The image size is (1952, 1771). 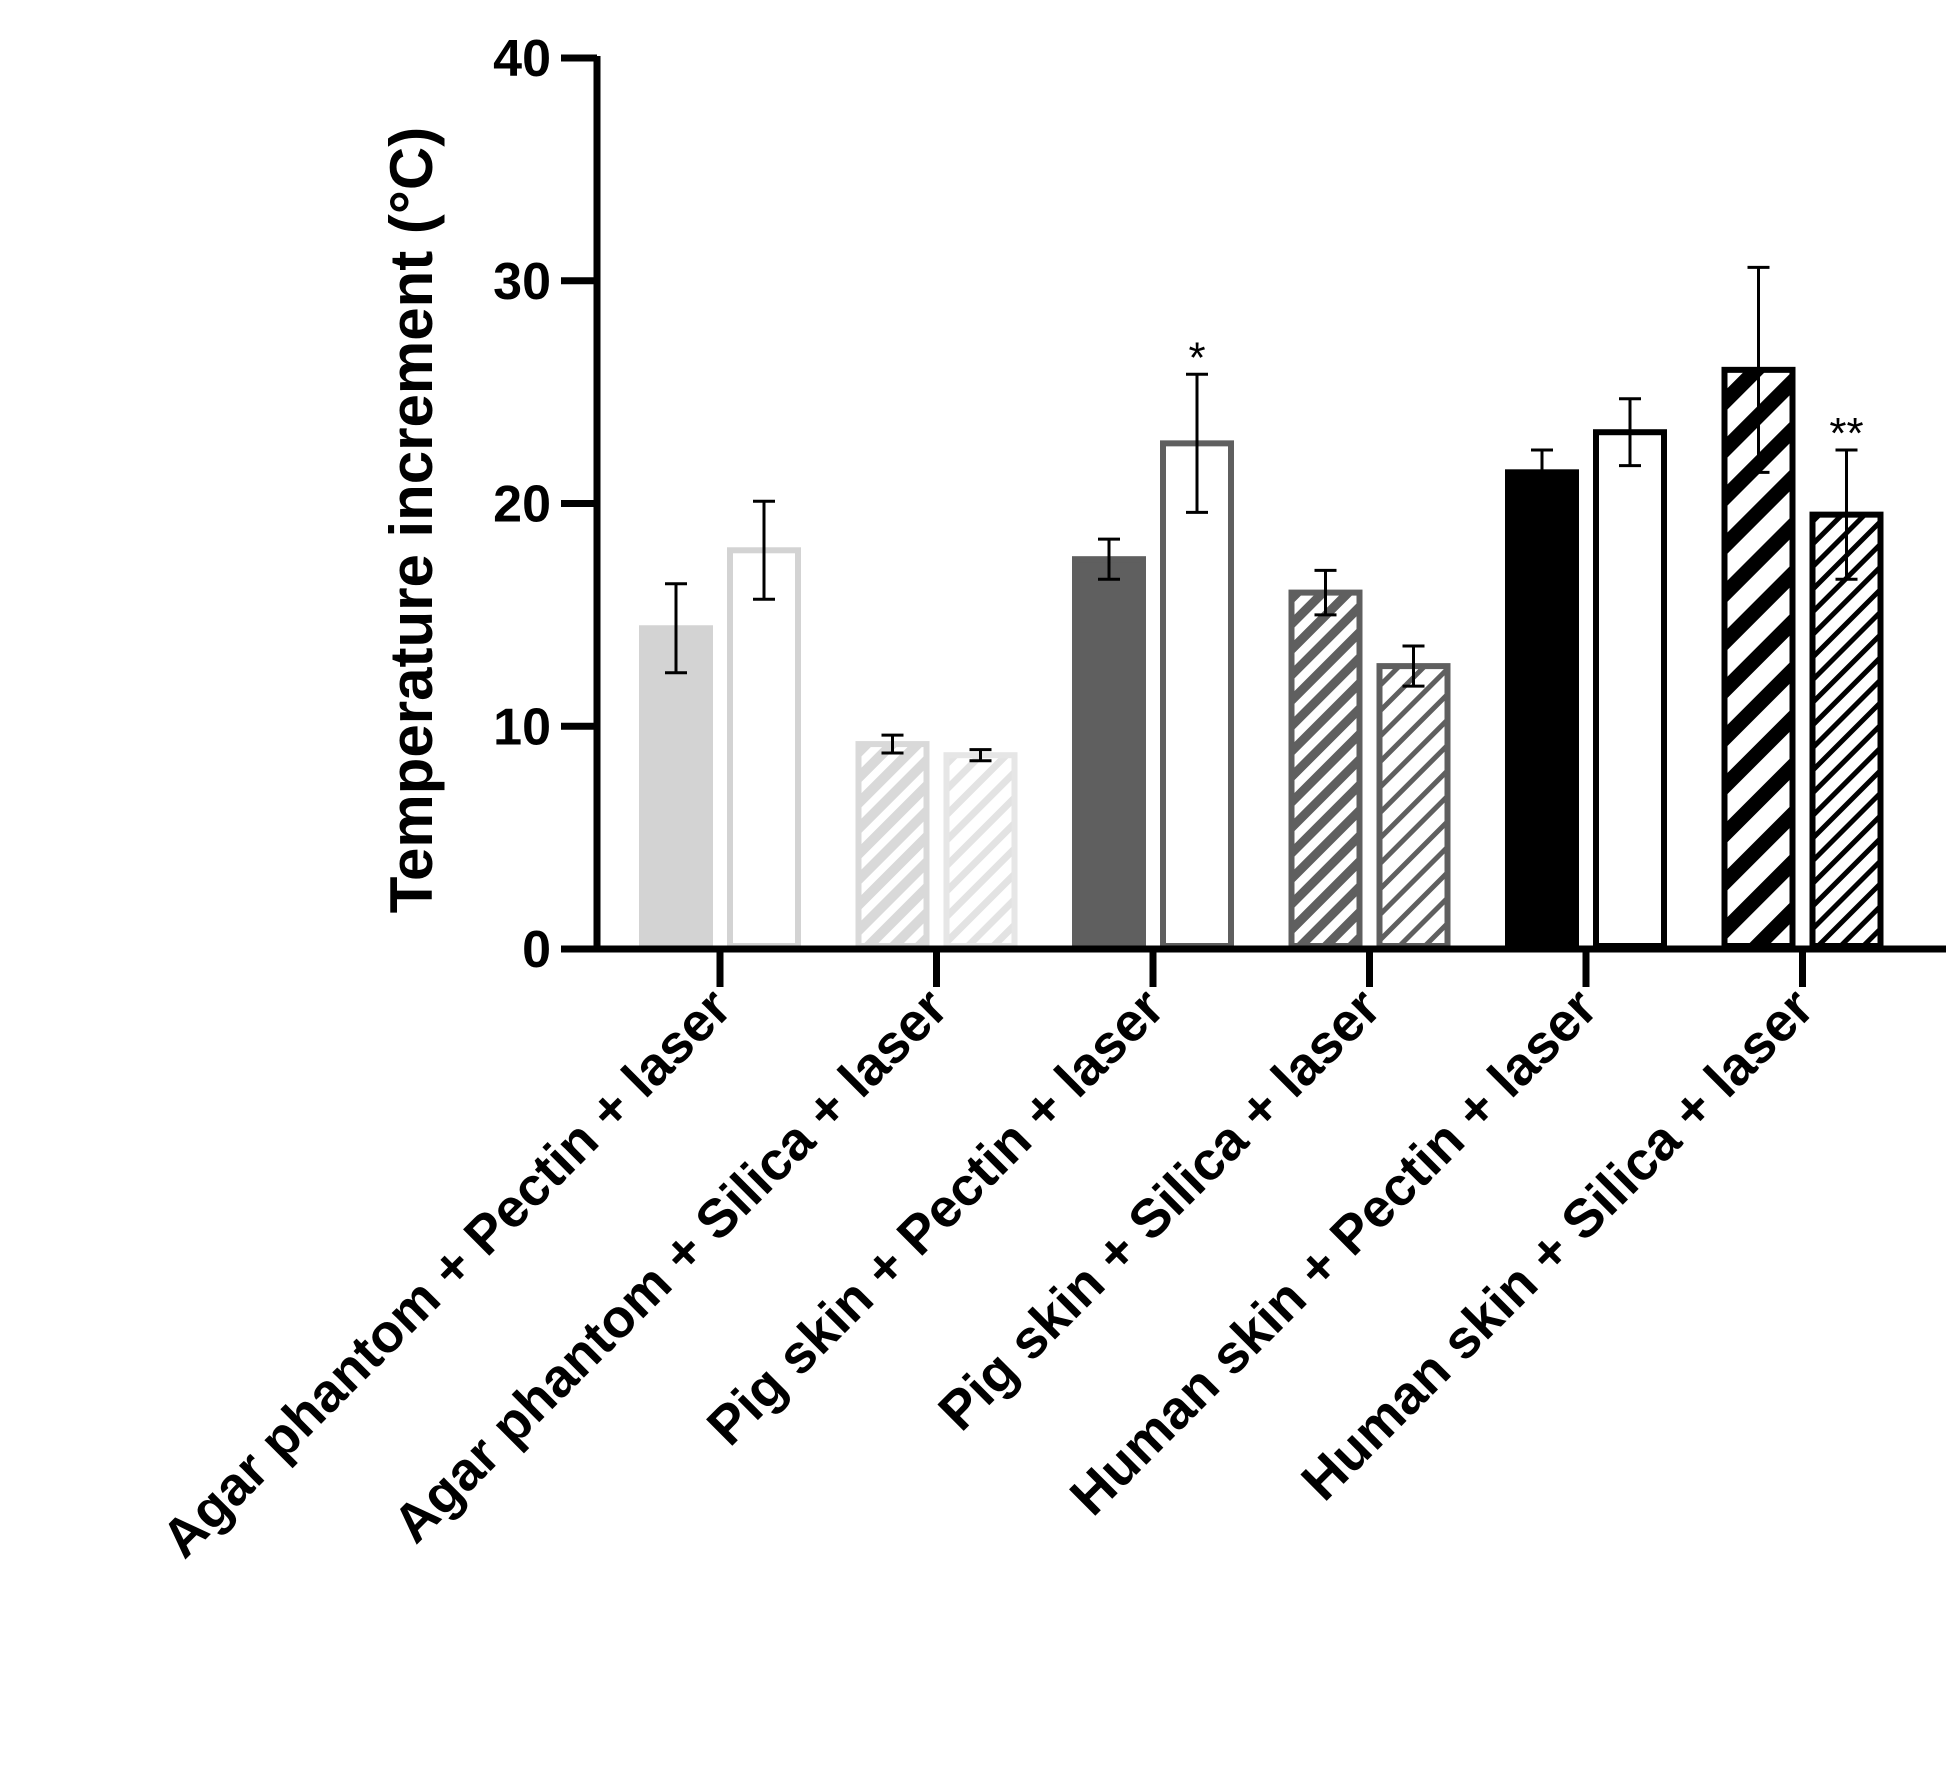 What do you see at coordinates (1197, 694) in the screenshot?
I see `bar-2-second` at bounding box center [1197, 694].